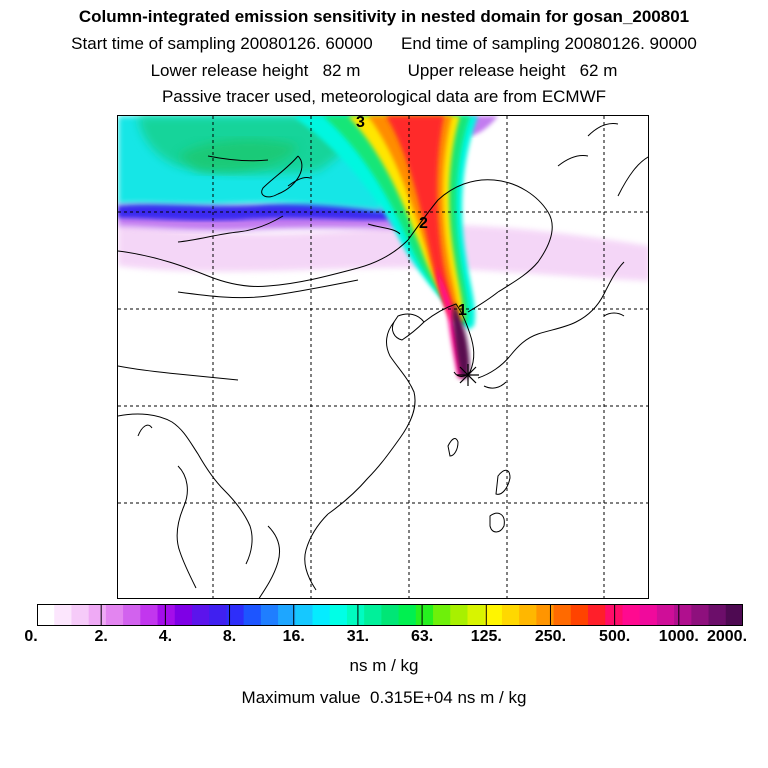 The image size is (768, 768). What do you see at coordinates (727, 636) in the screenshot?
I see `colorbar-tick-label: 2000.` at bounding box center [727, 636].